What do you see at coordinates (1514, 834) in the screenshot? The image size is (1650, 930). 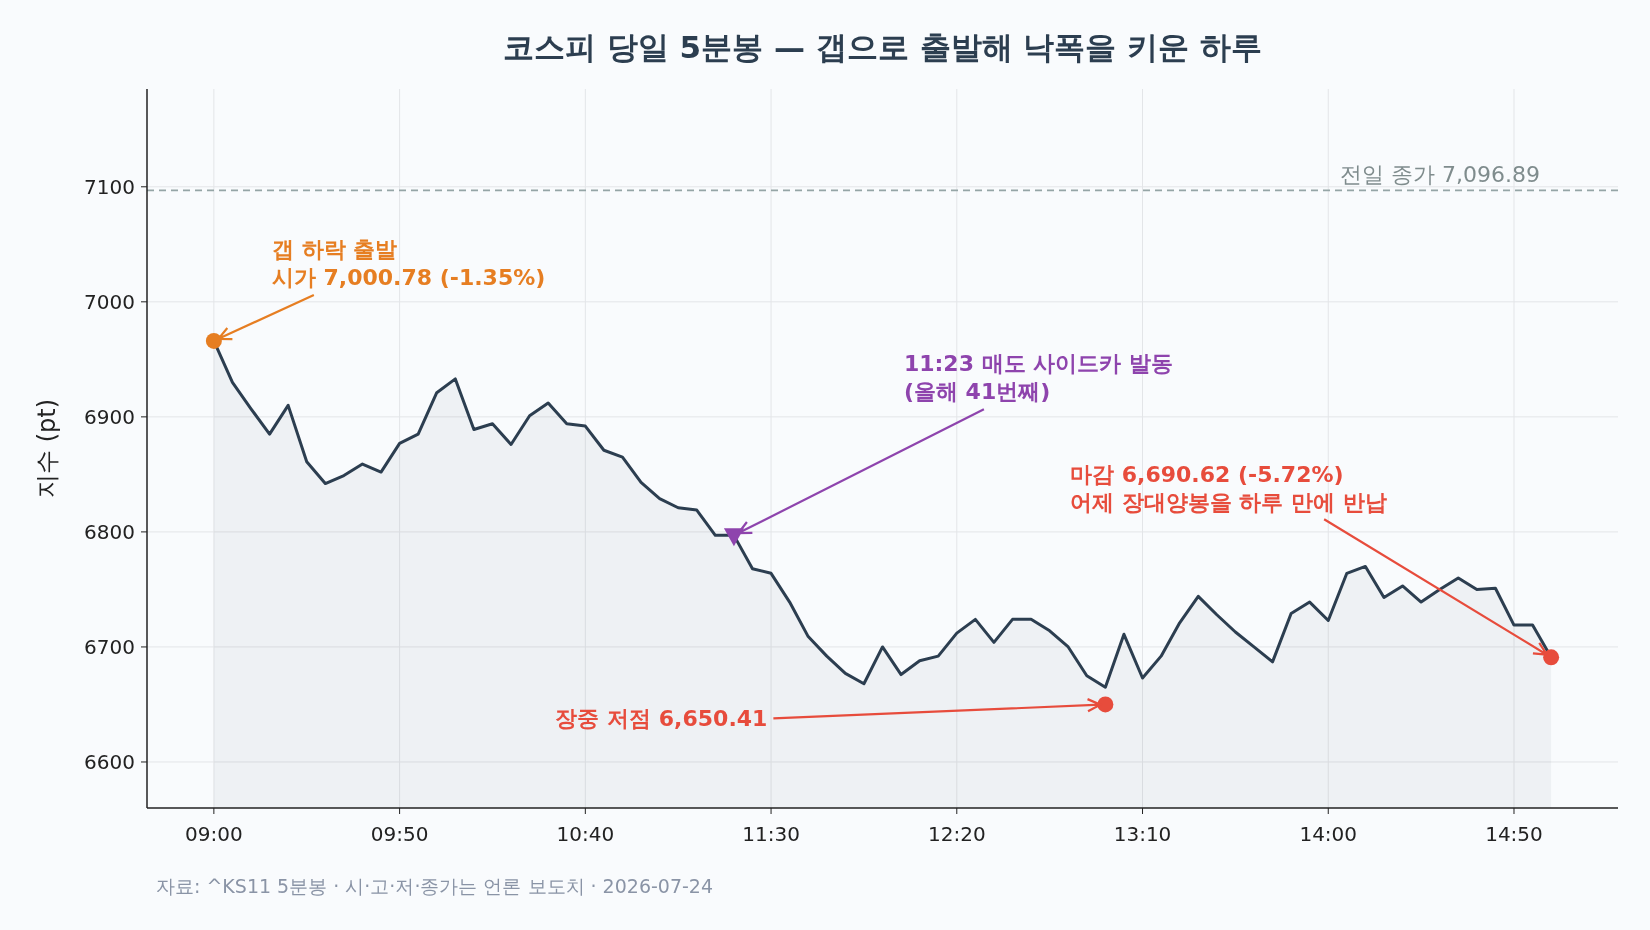 I see `x-tick-label: 14:50` at bounding box center [1514, 834].